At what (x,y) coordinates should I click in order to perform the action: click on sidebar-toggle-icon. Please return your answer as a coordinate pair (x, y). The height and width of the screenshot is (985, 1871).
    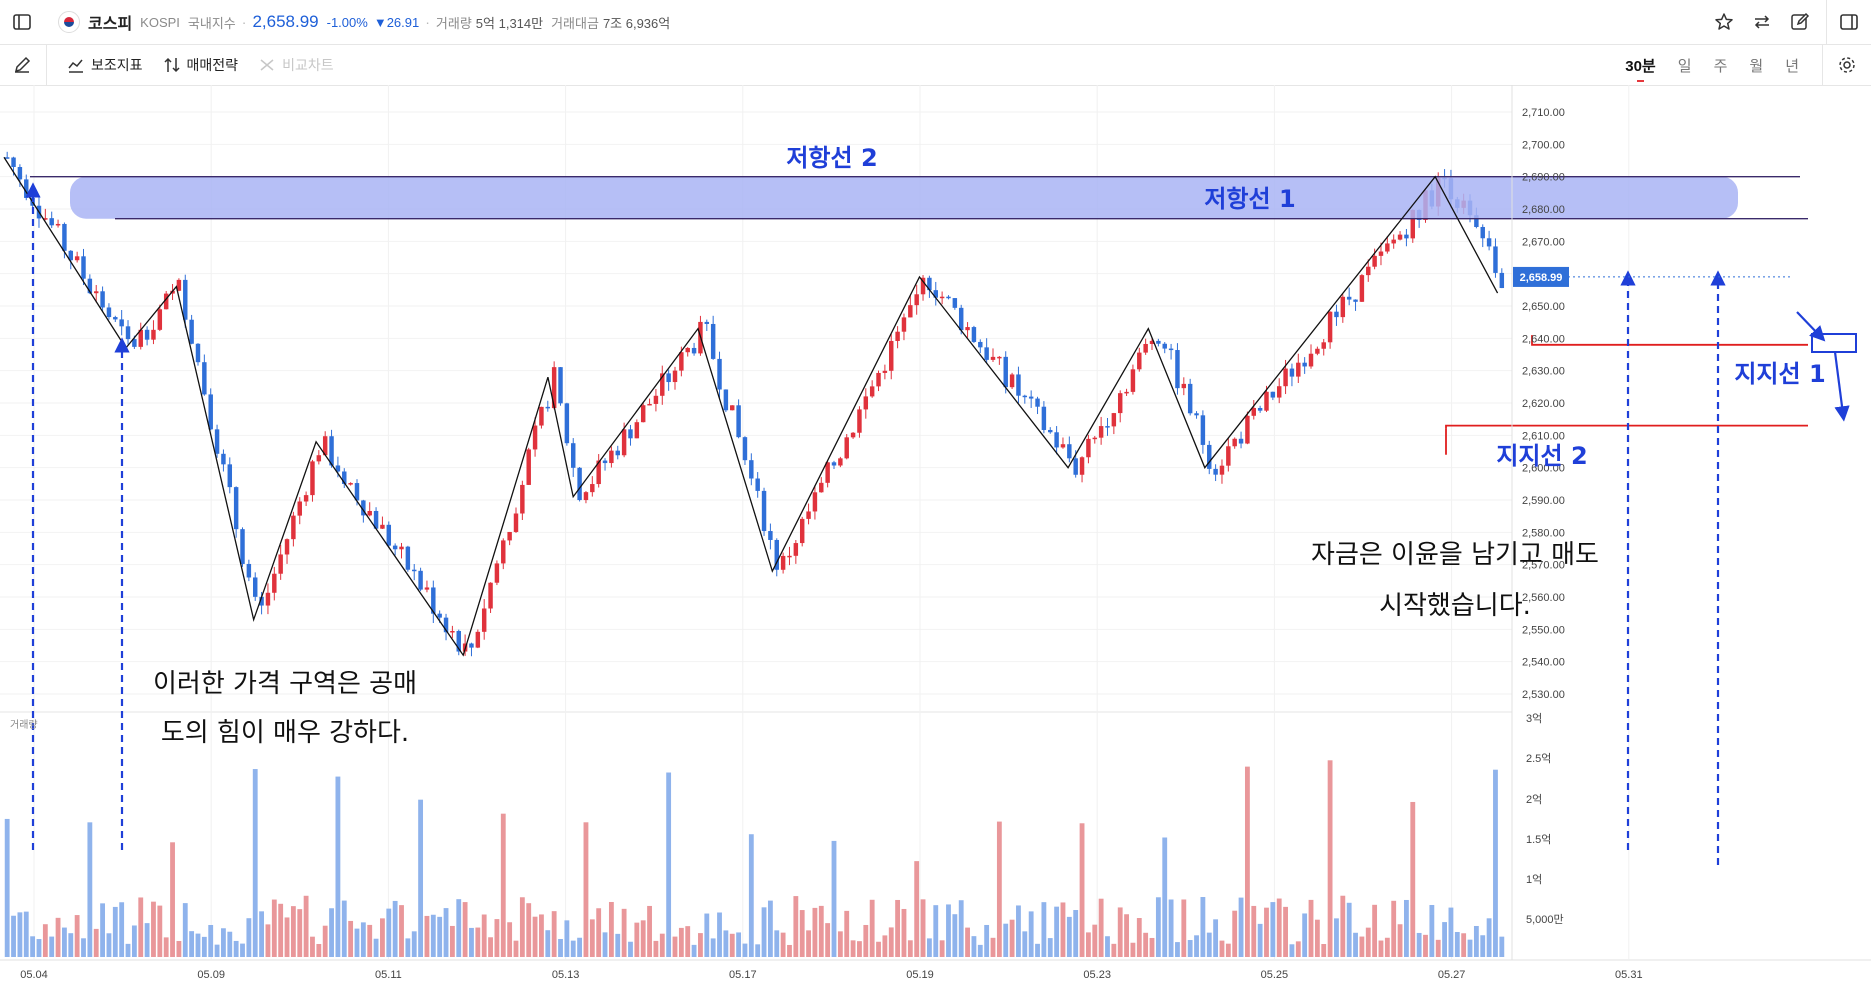
    Looking at the image, I should click on (22, 22).